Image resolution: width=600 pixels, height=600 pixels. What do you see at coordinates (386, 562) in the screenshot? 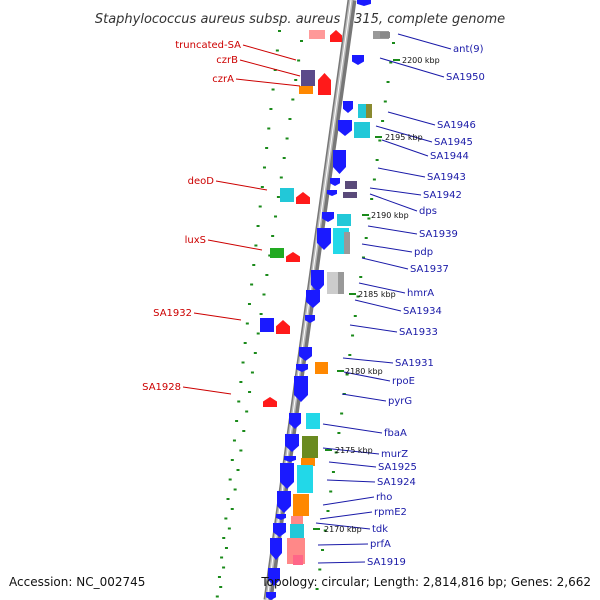
I see `gene-label: SA1919` at bounding box center [386, 562].